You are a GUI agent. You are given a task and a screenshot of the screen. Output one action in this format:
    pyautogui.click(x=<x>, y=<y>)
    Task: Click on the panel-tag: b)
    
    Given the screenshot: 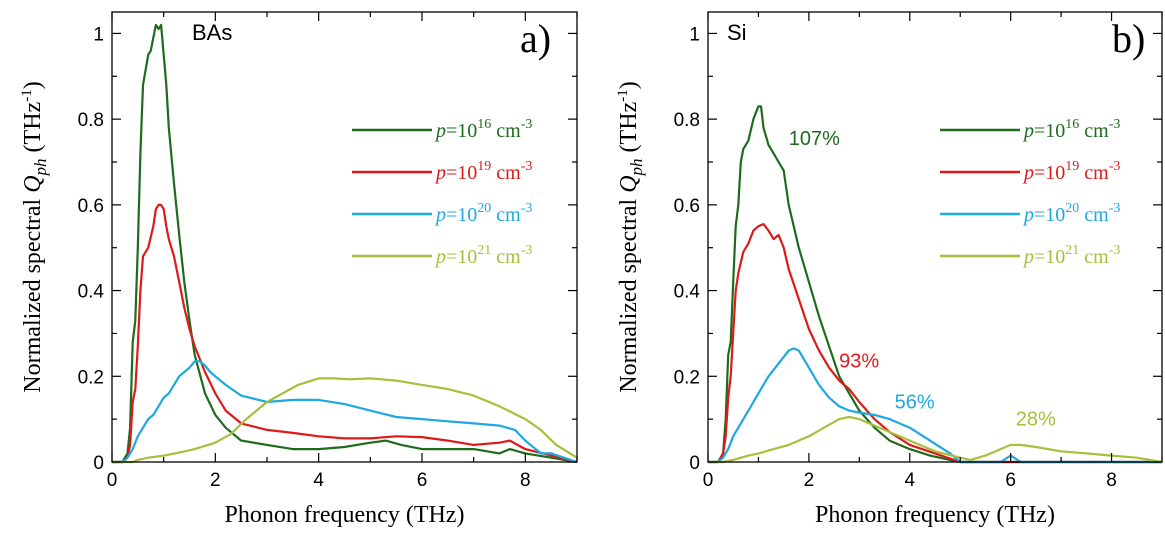 What is the action you would take?
    pyautogui.click(x=1128, y=38)
    